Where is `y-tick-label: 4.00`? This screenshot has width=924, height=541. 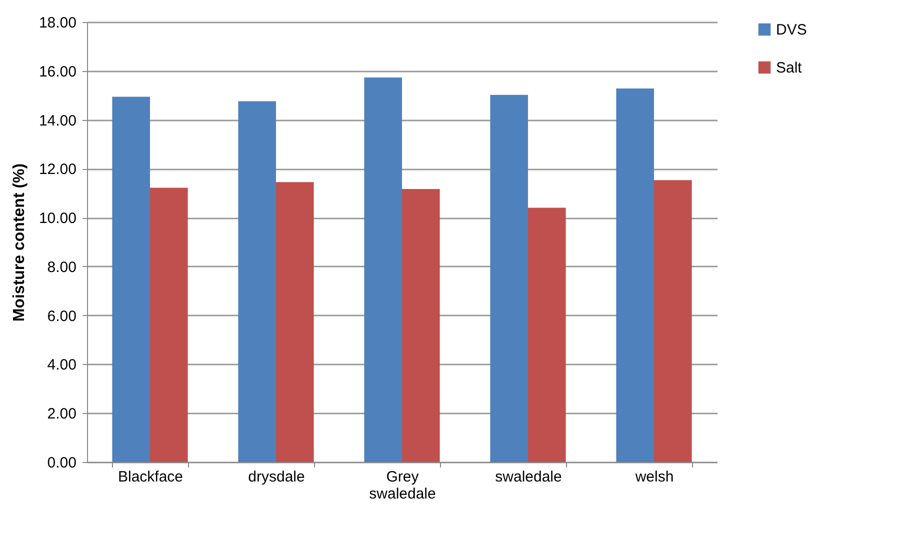 y-tick-label: 4.00 is located at coordinates (61, 365).